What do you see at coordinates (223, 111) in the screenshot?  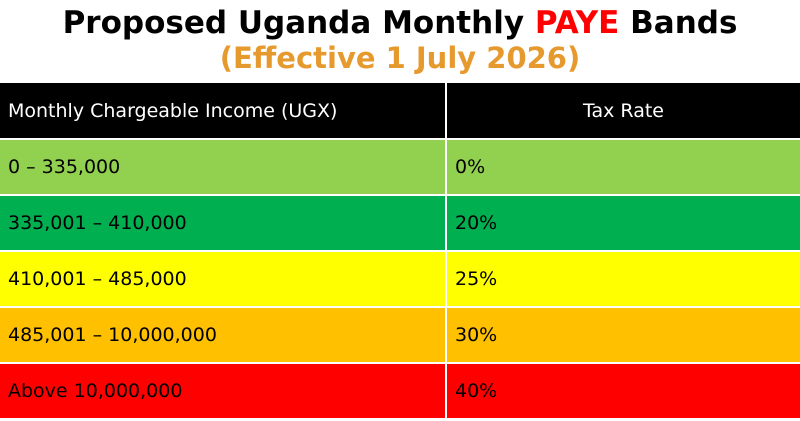 I see `header-income: Monthly Chargeable Income (UGX)` at bounding box center [223, 111].